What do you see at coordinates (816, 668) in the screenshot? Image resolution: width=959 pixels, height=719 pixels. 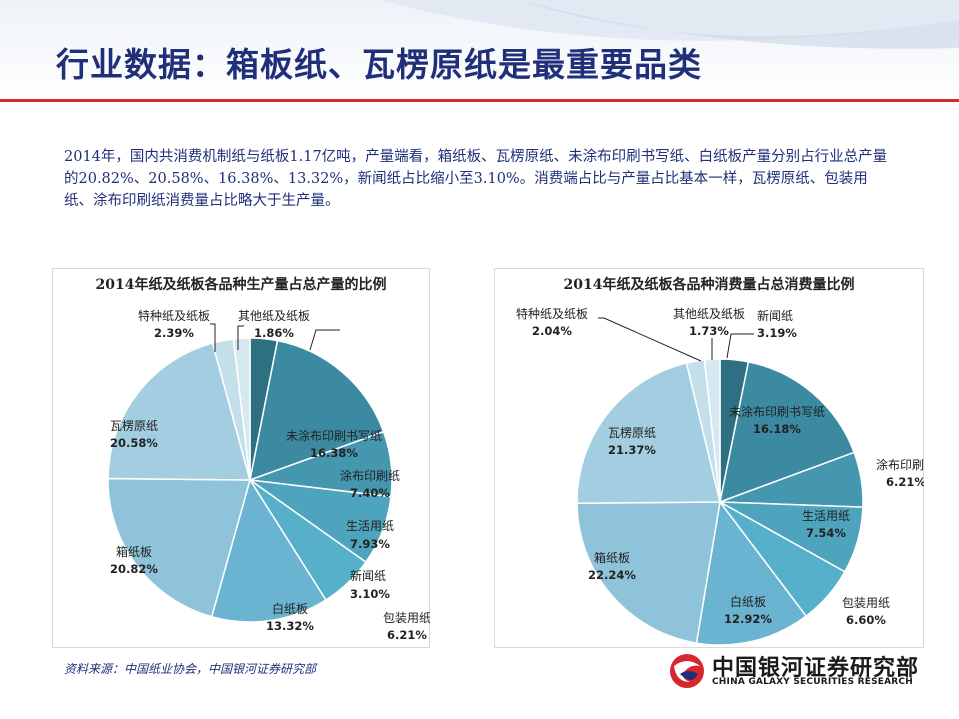 I see `logo-name: 中国银河证券研究部` at bounding box center [816, 668].